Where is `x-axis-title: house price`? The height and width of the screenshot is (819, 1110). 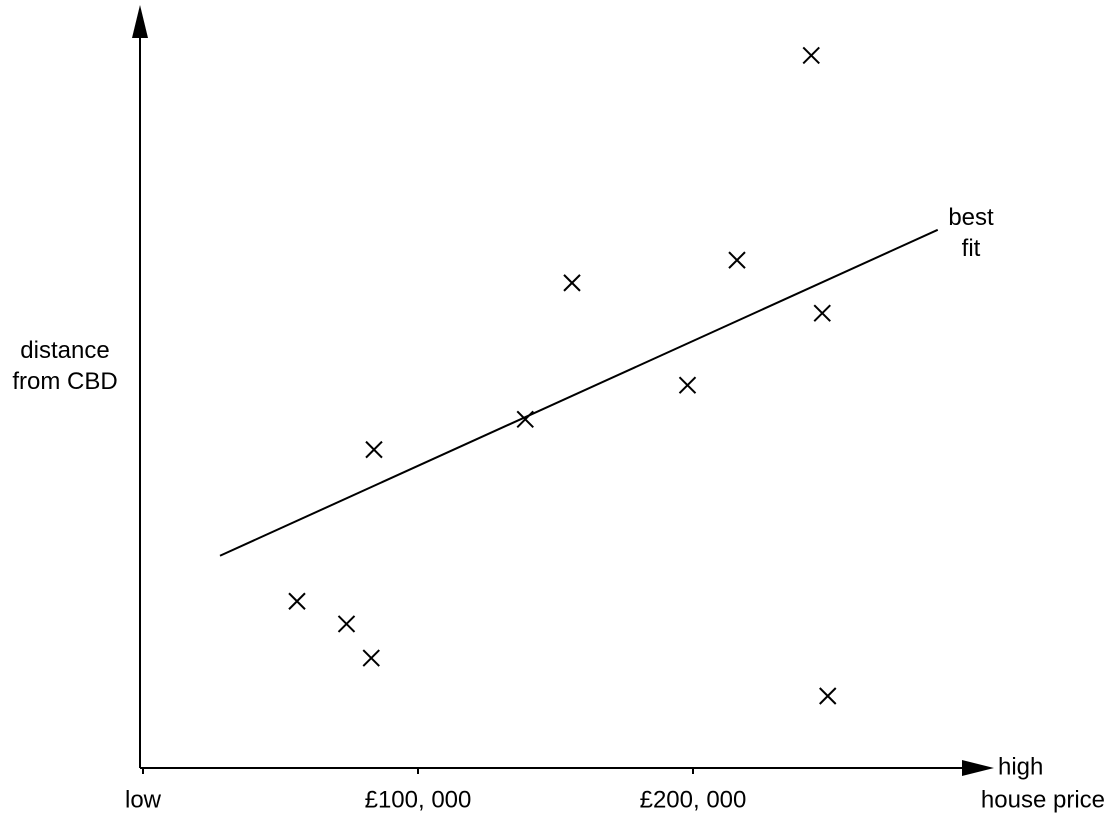
x-axis-title: house price is located at coordinates (1043, 799).